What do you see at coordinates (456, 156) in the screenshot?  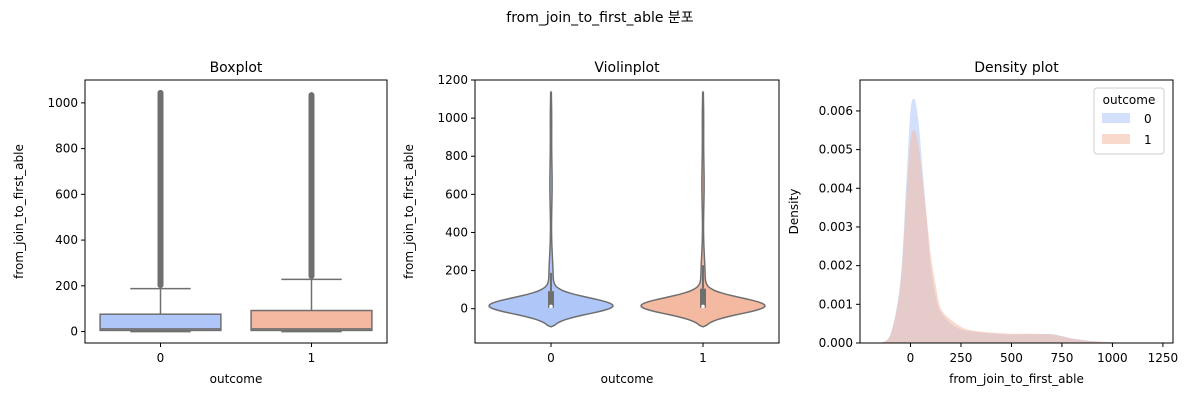 I see `violinplot-ytick-label: 800` at bounding box center [456, 156].